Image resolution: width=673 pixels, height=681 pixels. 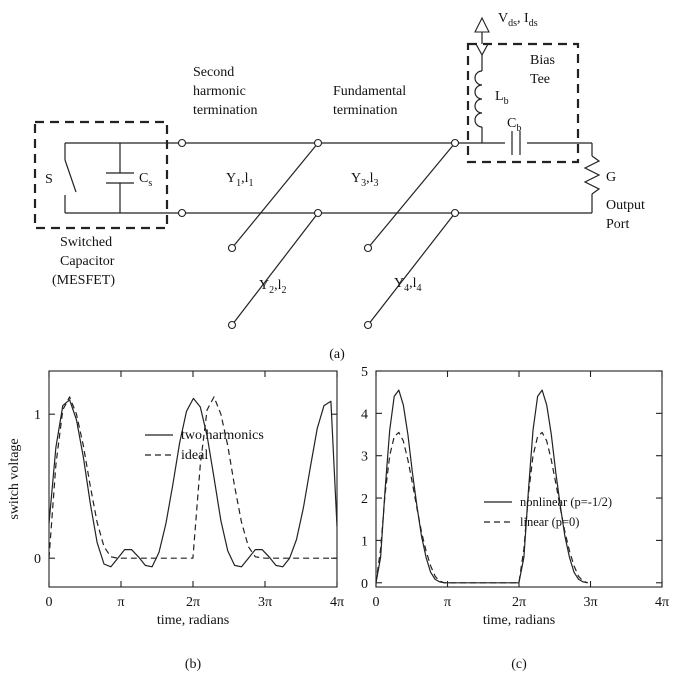 What do you see at coordinates (225, 91) in the screenshot?
I see `second-harmonic-label: Second harmonic termination` at bounding box center [225, 91].